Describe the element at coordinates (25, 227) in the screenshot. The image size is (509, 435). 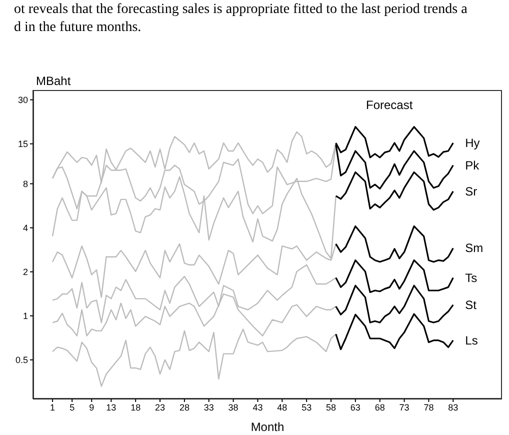
I see `y-tick-label: 4` at that location.